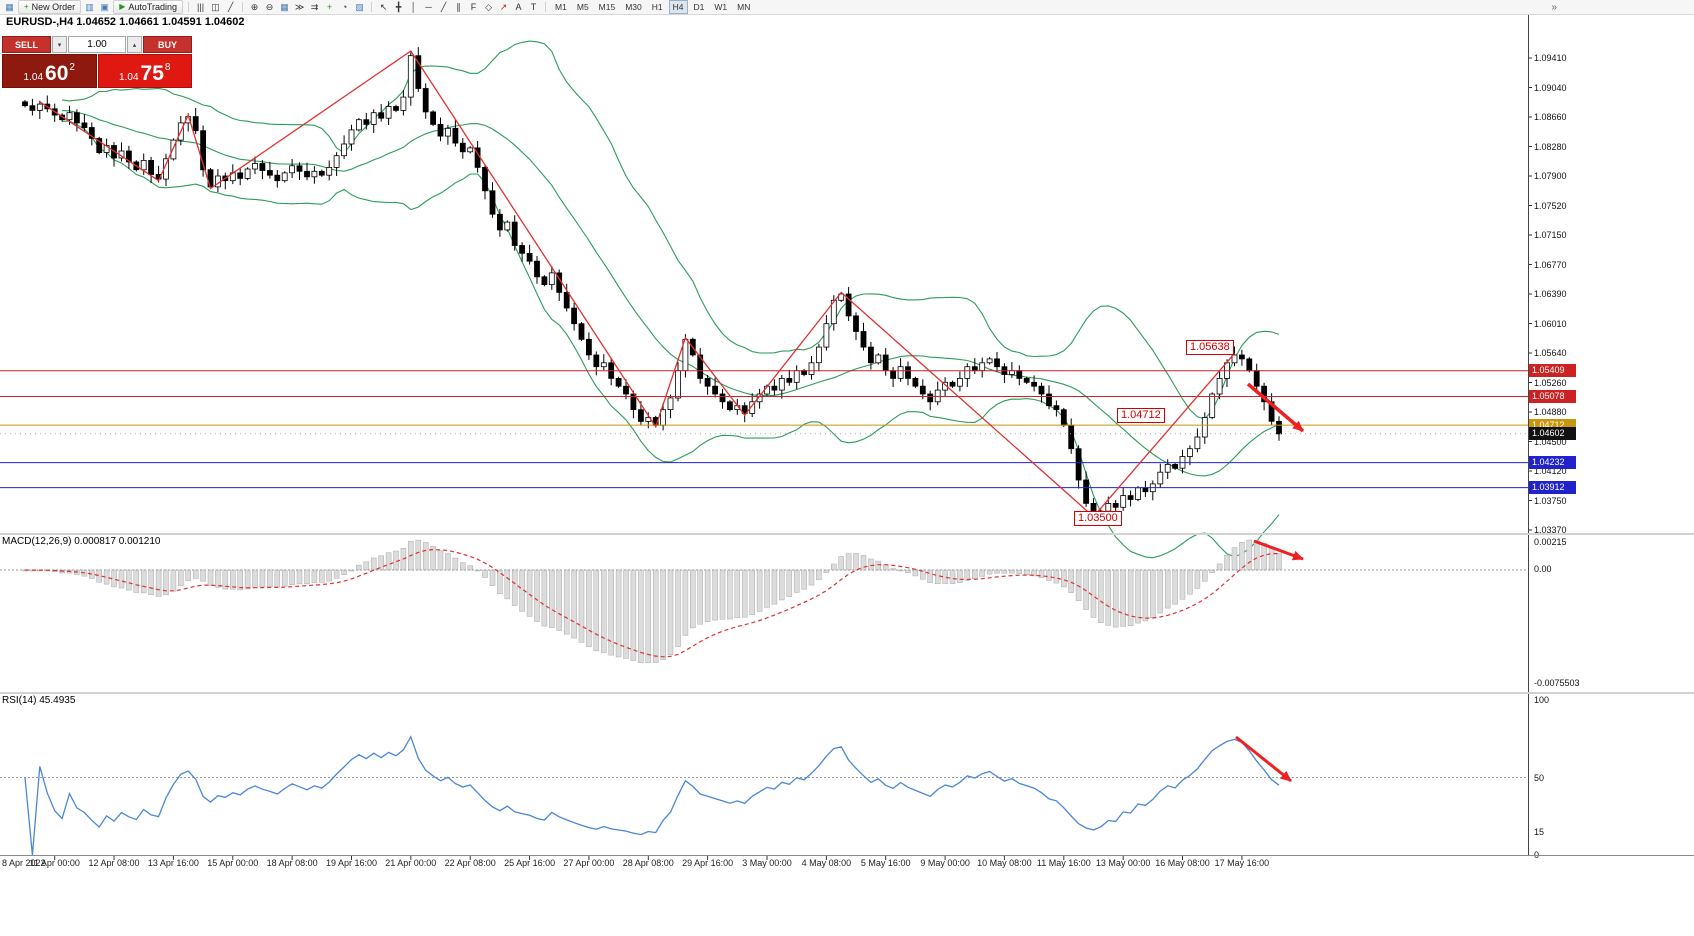 This screenshot has width=1694, height=936. What do you see at coordinates (1550, 542) in the screenshot?
I see `macd-axis-label: 0.00215` at bounding box center [1550, 542].